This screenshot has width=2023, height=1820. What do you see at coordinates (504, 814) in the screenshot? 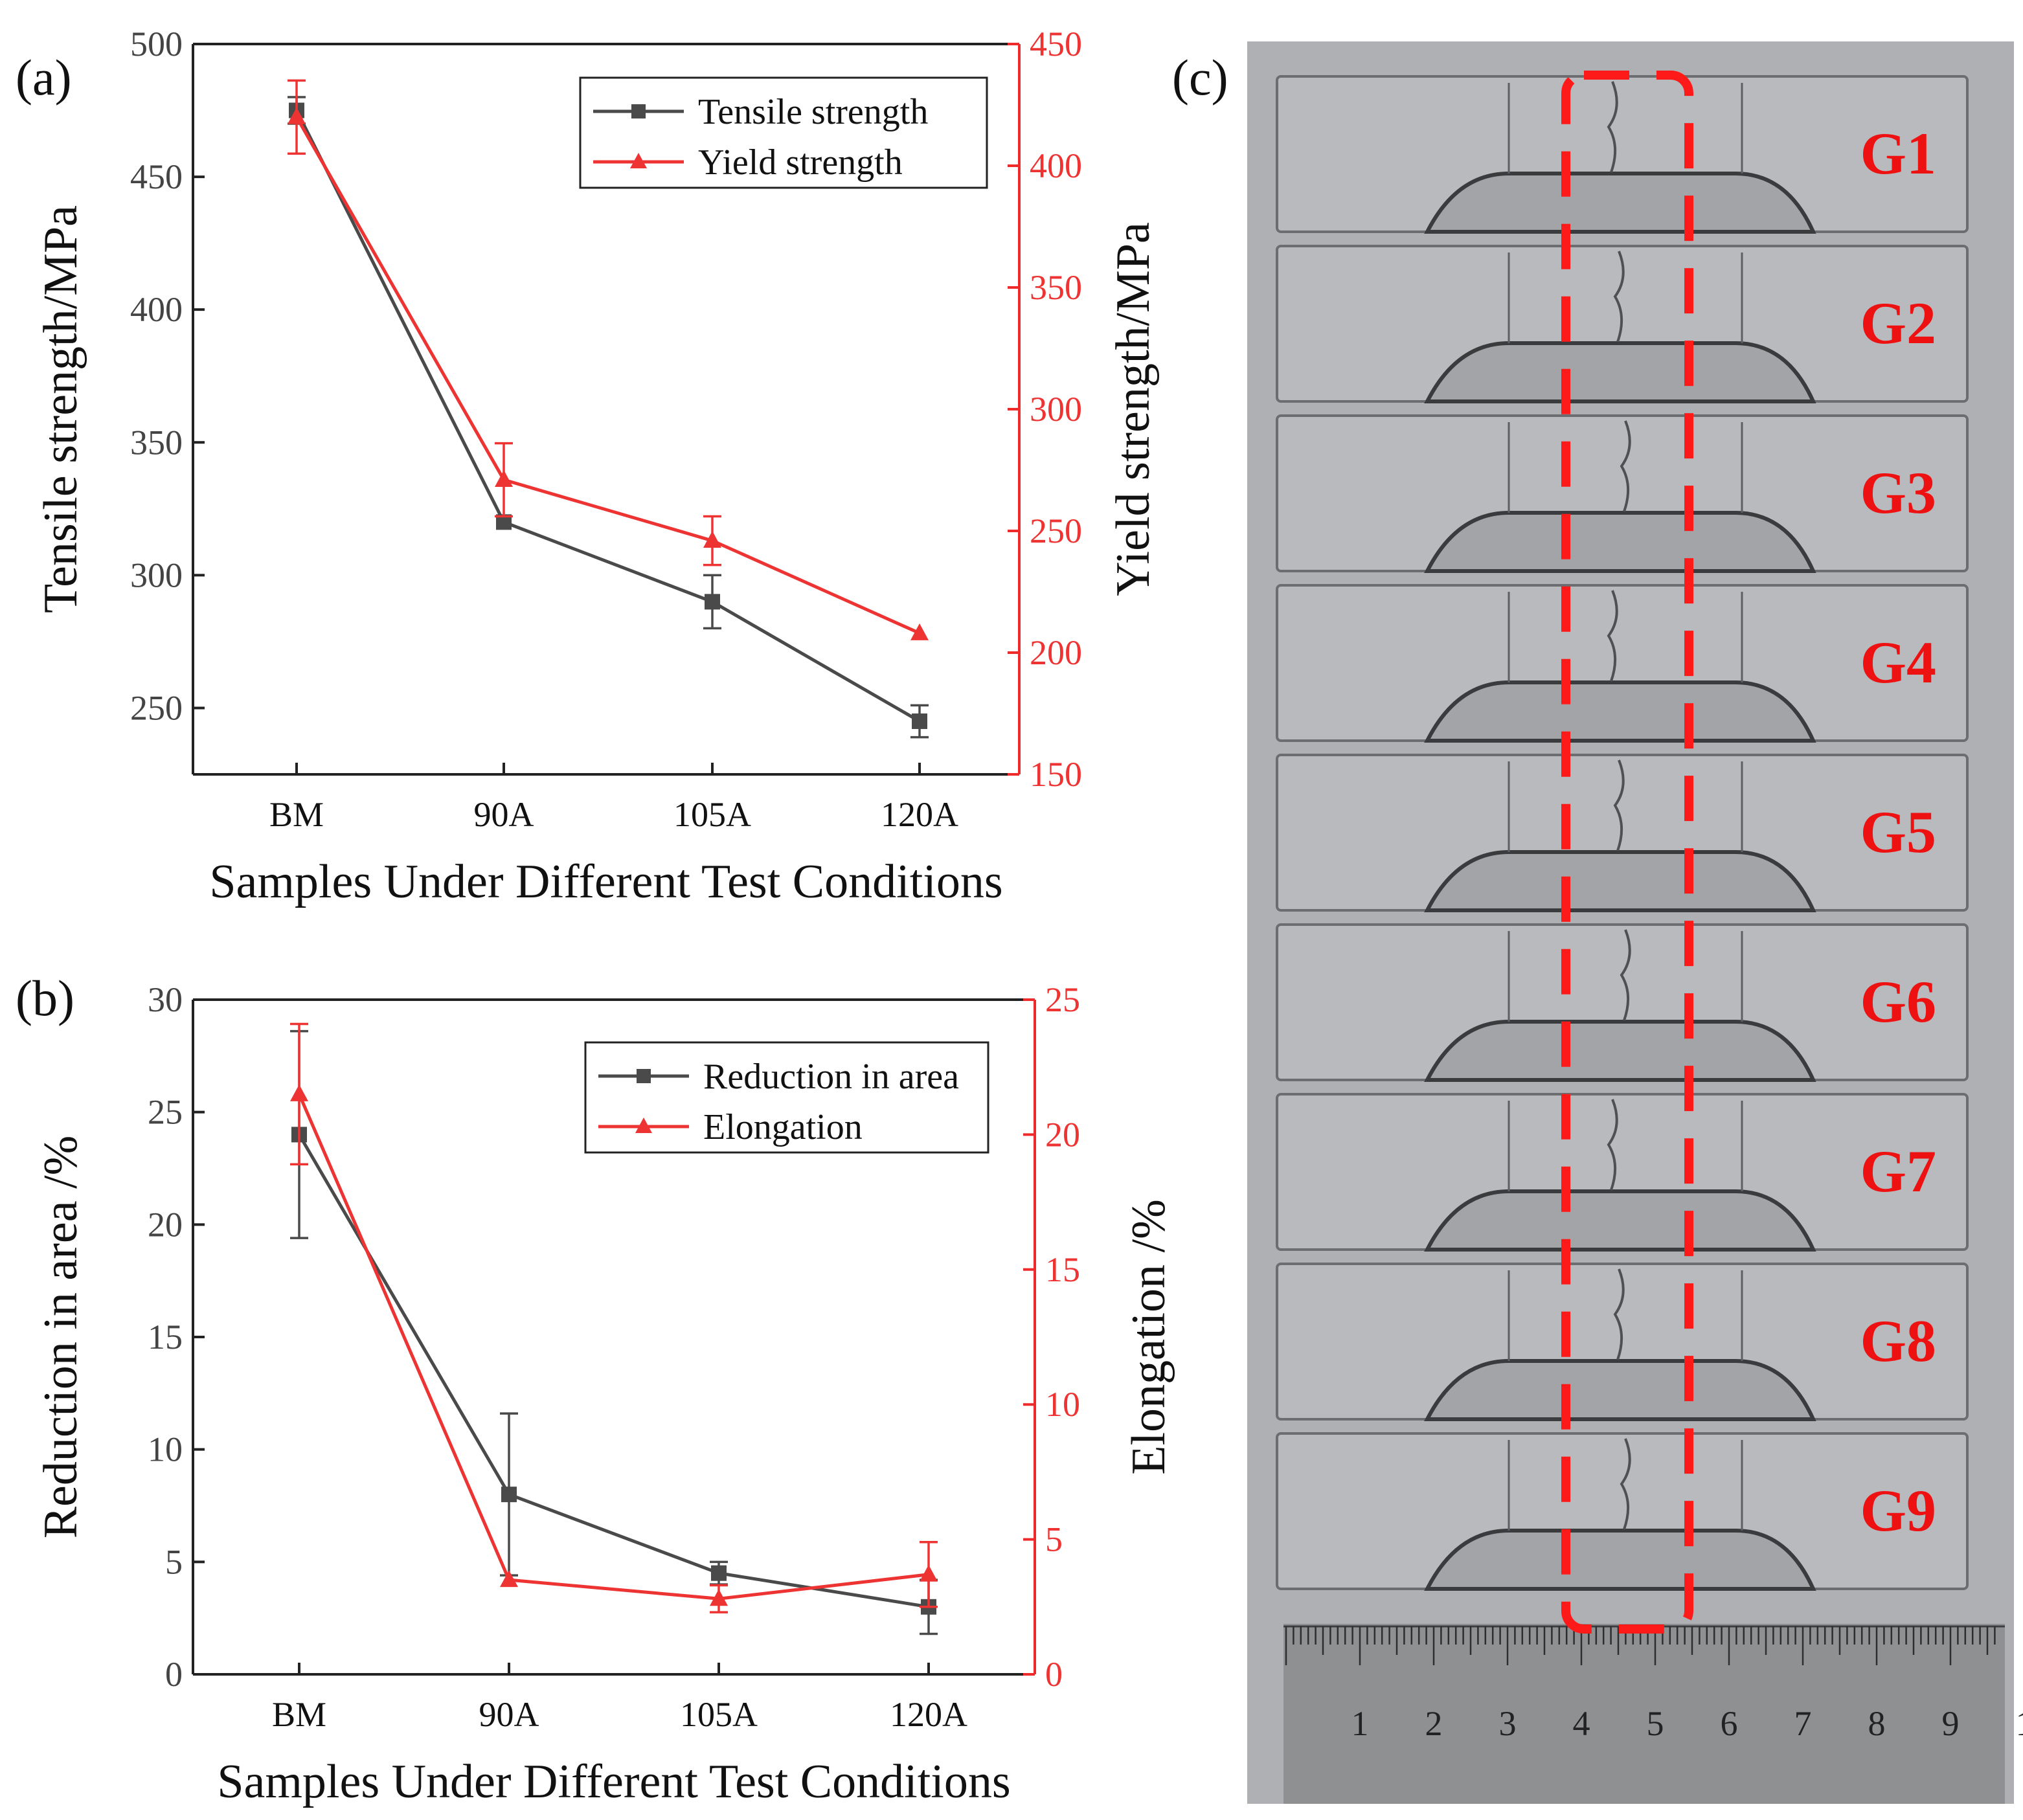
I see `chart-a-category-label: 90A` at bounding box center [504, 814].